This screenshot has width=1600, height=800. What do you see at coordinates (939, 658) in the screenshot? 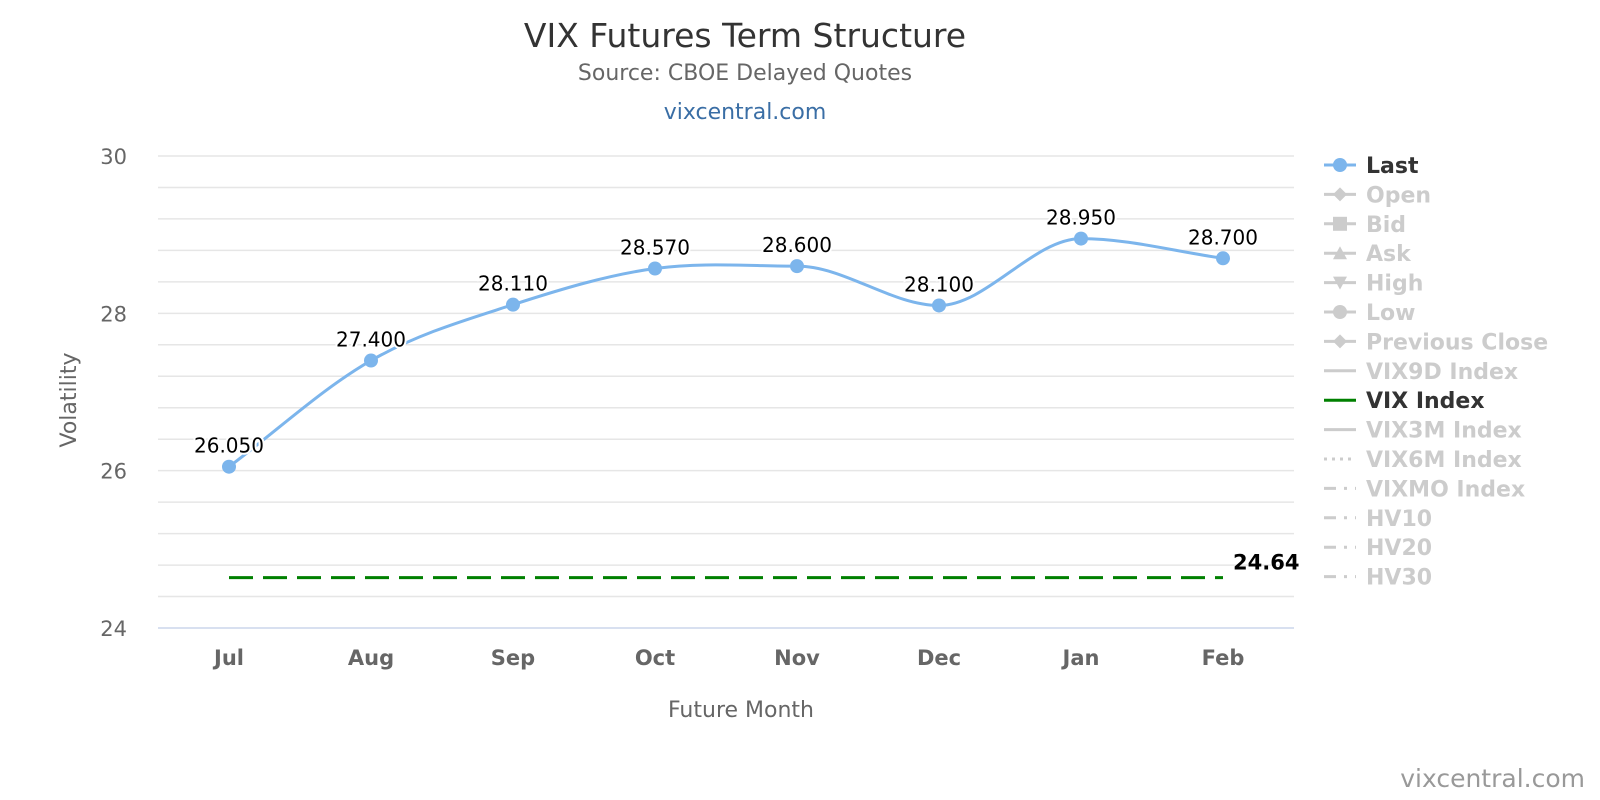
I see `x-tick-label: Dec` at bounding box center [939, 658].